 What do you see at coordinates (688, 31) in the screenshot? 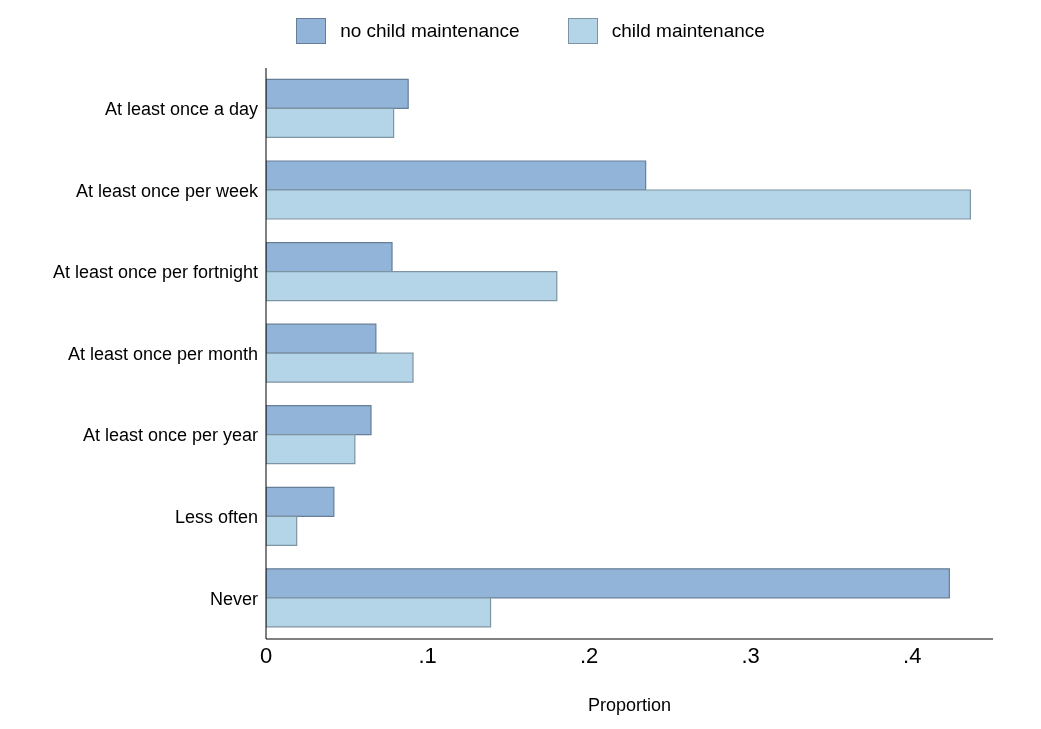
I see `legend-label: child maintenance` at bounding box center [688, 31].